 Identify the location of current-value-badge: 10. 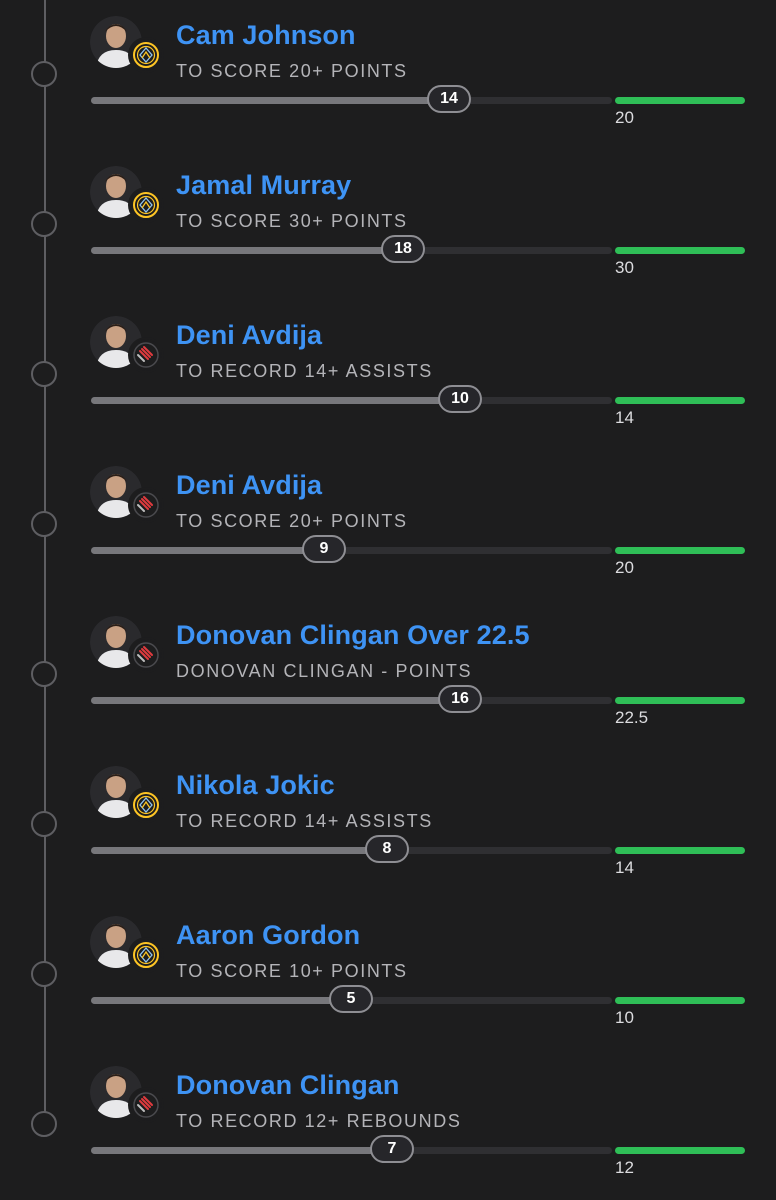
(460, 399).